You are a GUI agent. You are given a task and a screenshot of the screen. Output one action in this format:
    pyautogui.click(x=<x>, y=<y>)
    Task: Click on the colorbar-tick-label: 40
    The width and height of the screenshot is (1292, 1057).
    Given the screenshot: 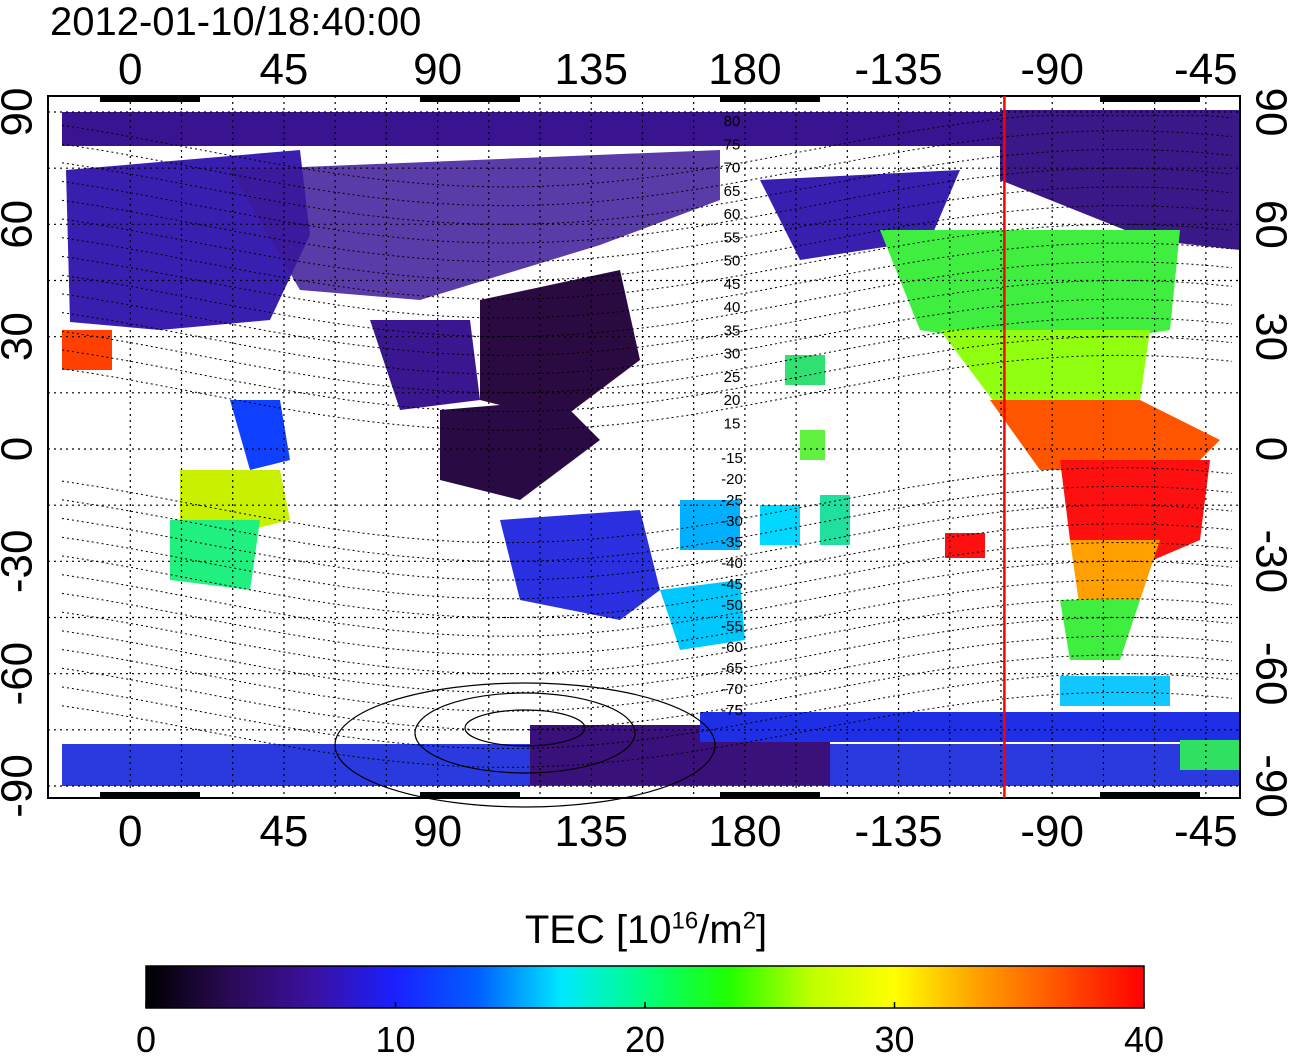 What is the action you would take?
    pyautogui.click(x=1144, y=1038)
    